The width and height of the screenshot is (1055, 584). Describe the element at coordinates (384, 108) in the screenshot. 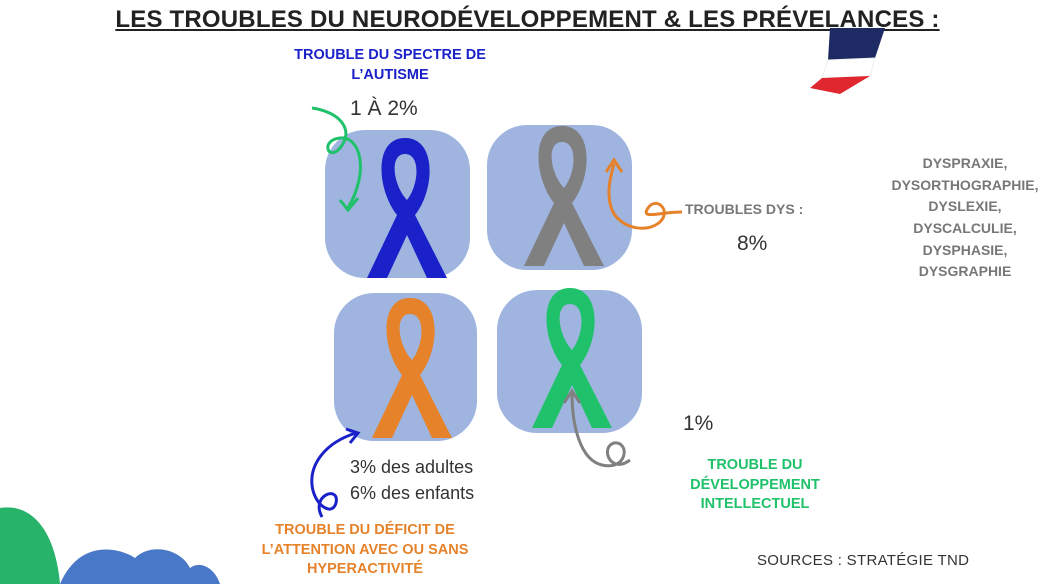

I see `tsa-prevalence: 1 À 2%` at that location.